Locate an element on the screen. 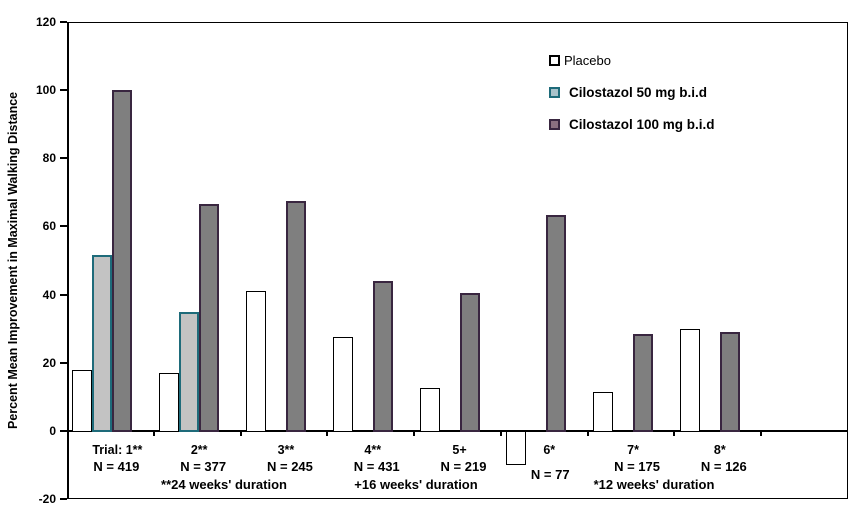  x-axis-line is located at coordinates (457, 431).